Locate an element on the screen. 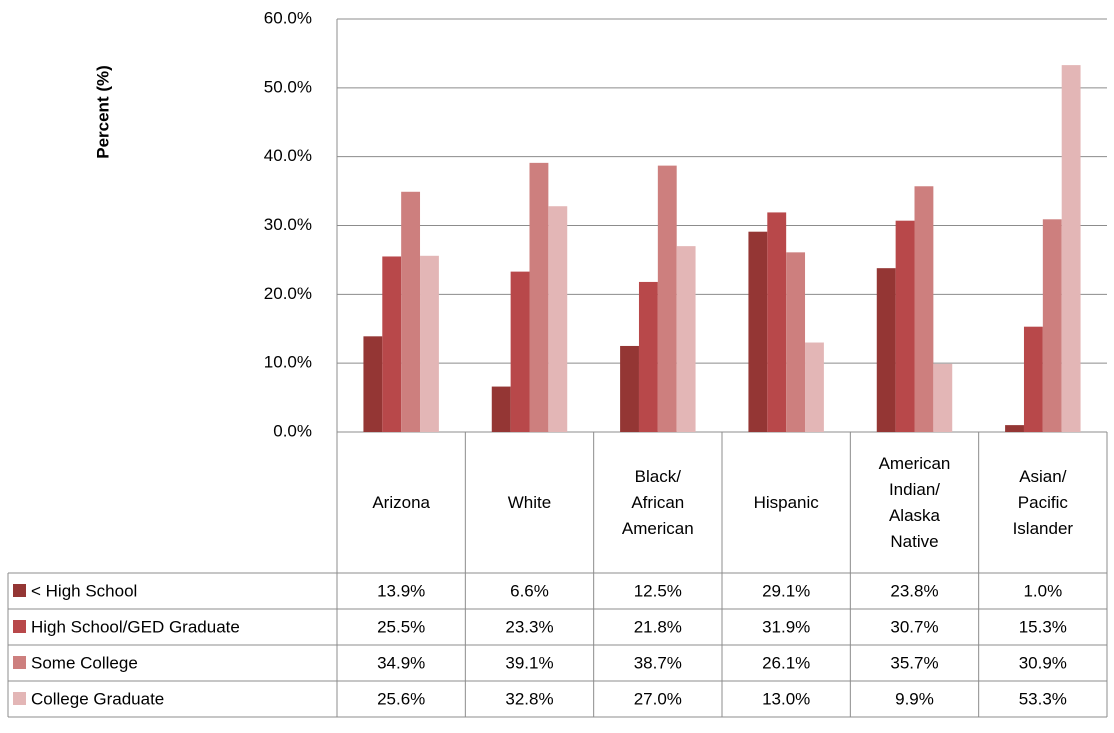 This screenshot has height=733, width=1114. table-value: 32.8% is located at coordinates (529, 698).